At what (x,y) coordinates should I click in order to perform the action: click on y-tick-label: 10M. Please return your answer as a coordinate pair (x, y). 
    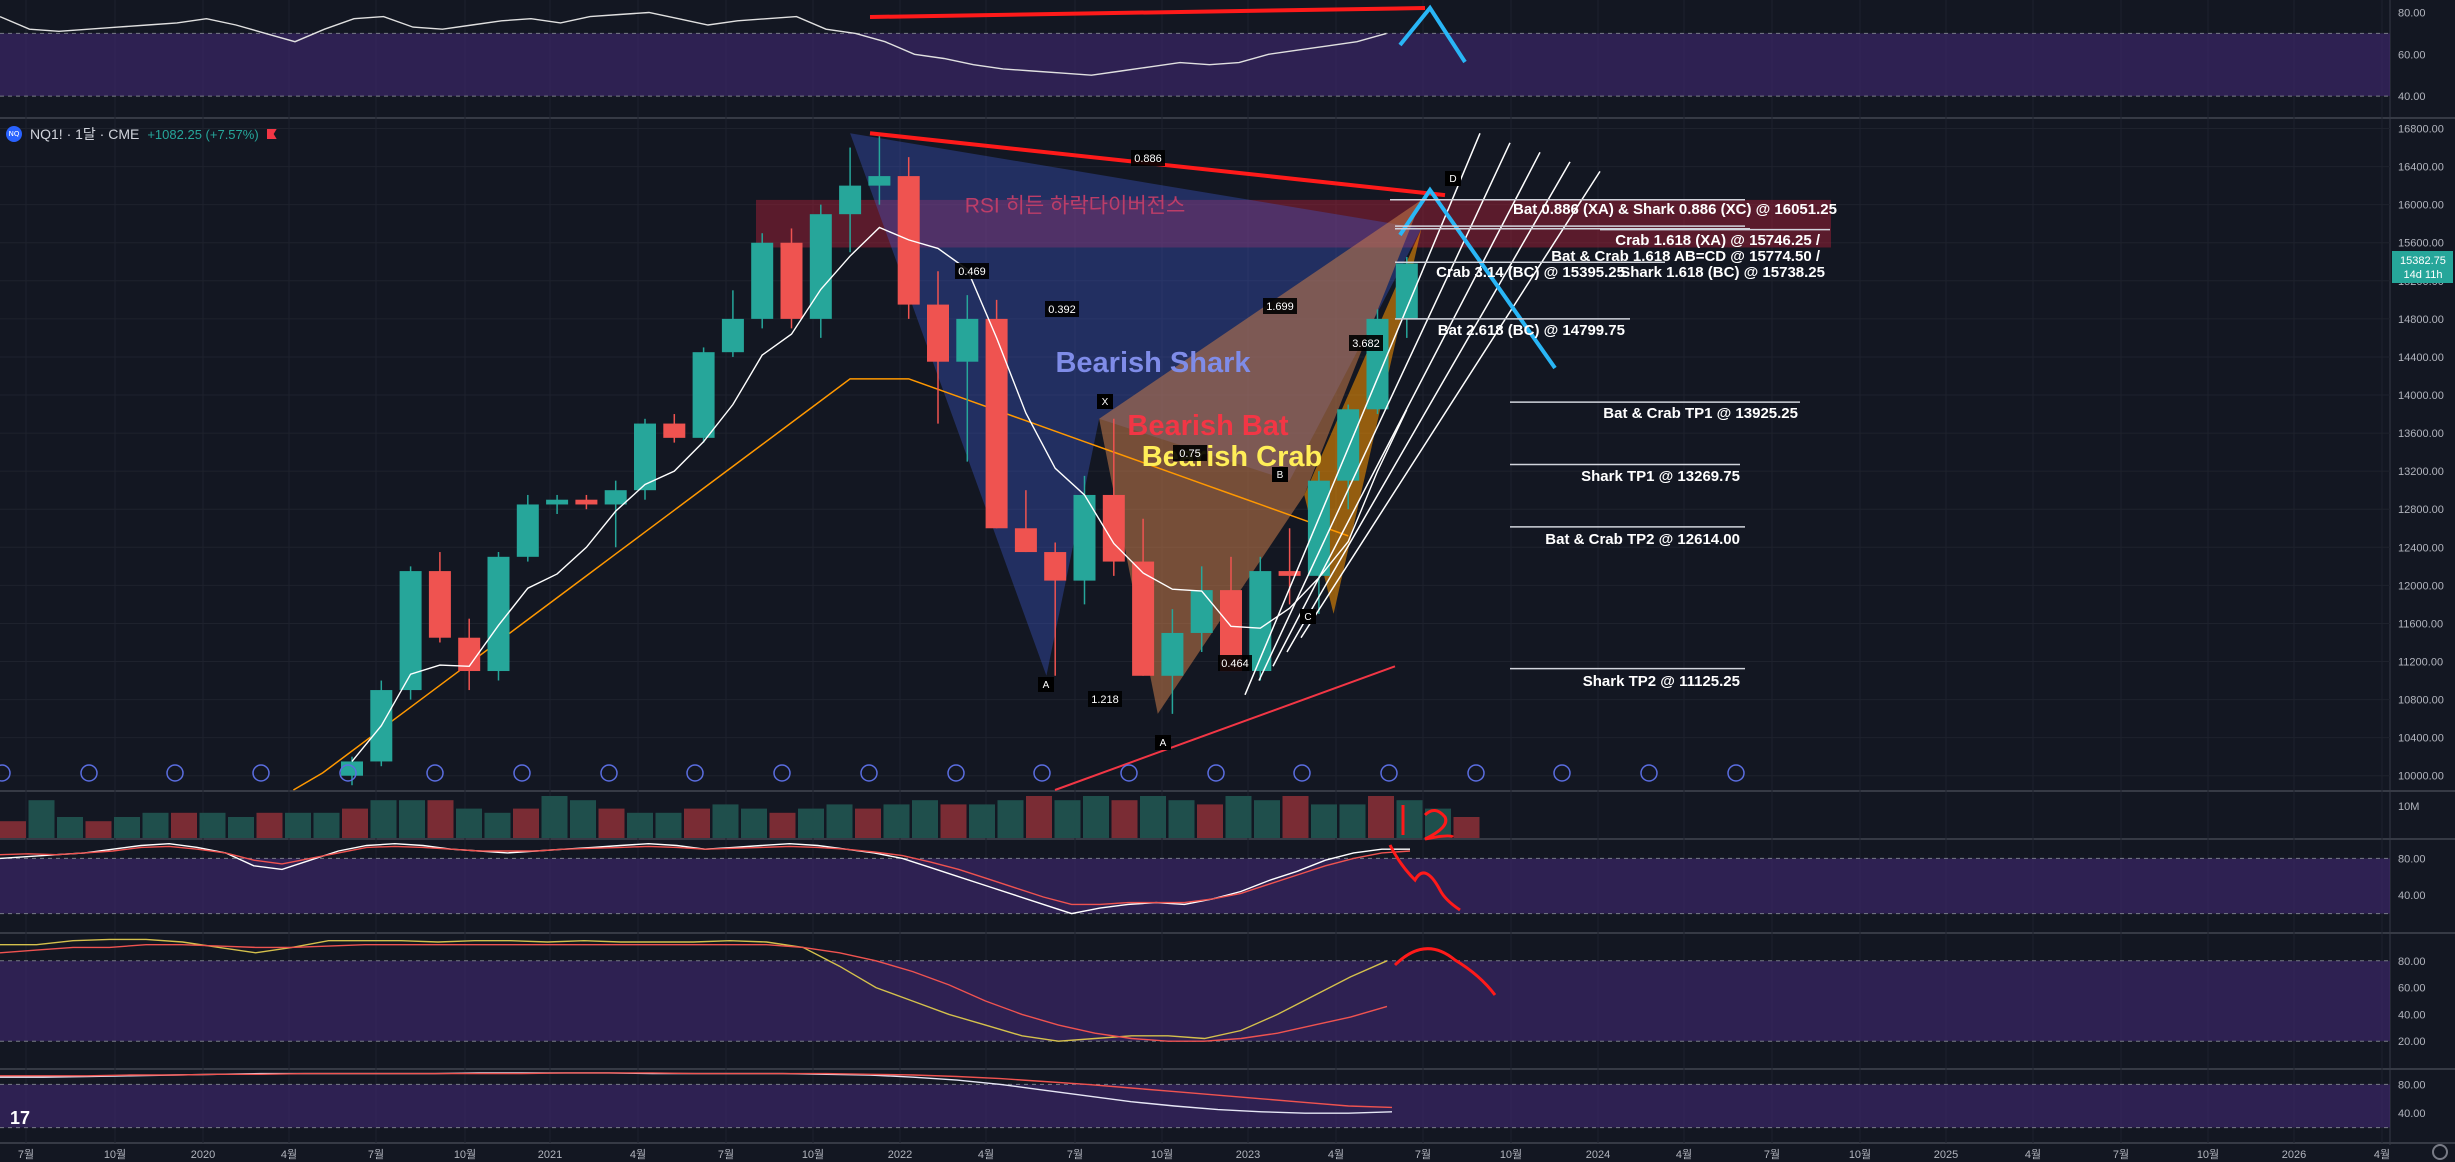
    Looking at the image, I should click on (2408, 807).